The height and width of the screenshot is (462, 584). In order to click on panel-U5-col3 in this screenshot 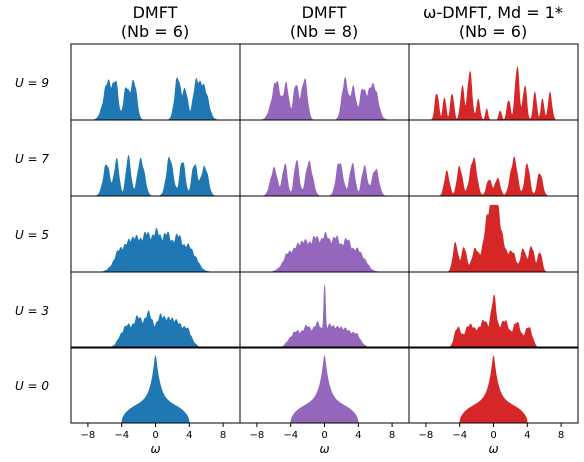, I will do `click(493, 234)`.